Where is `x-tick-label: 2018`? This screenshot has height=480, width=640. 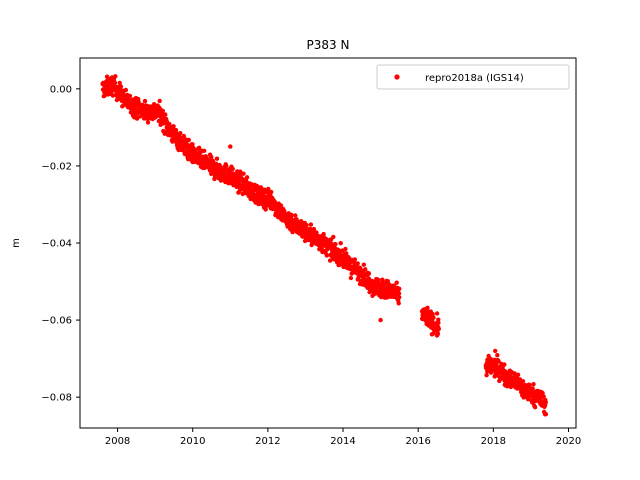 x-tick-label: 2018 is located at coordinates (493, 441).